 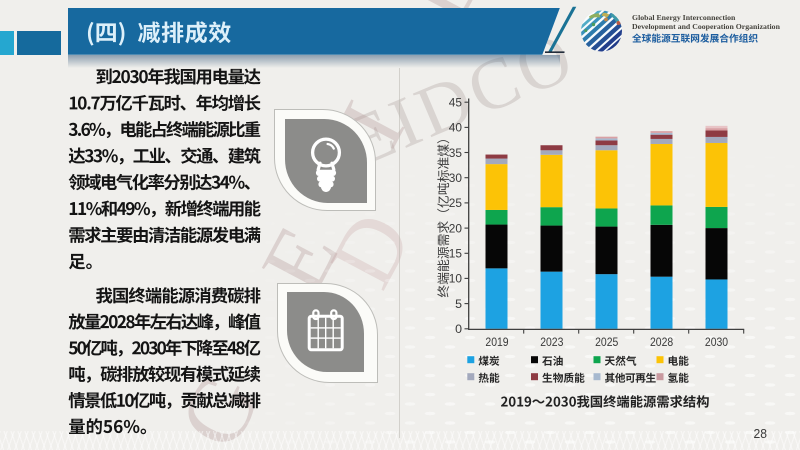 What do you see at coordinates (456, 254) in the screenshot?
I see `svg-text: 15` at bounding box center [456, 254].